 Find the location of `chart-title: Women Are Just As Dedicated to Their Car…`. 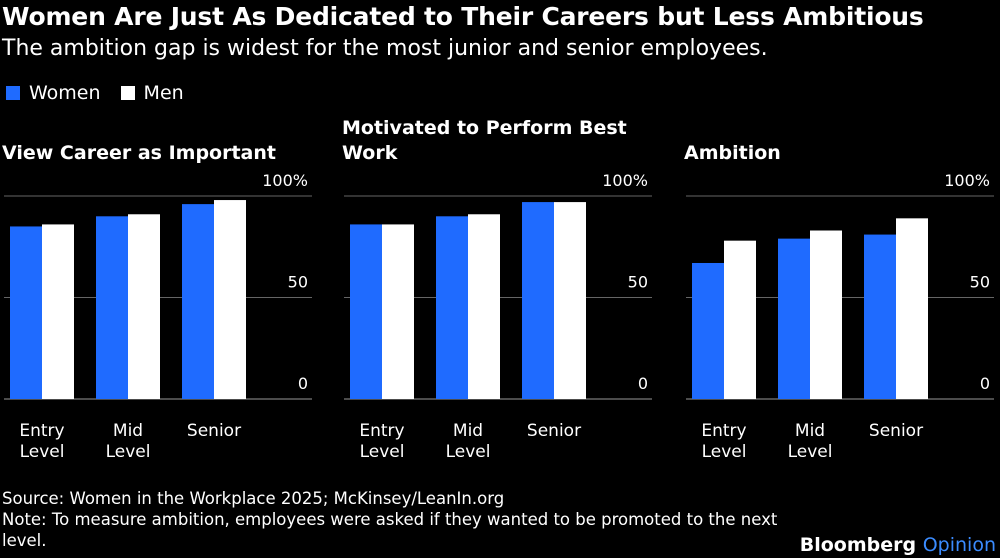

chart-title: Women Are Just As Dedicated to Their Car… is located at coordinates (463, 16).